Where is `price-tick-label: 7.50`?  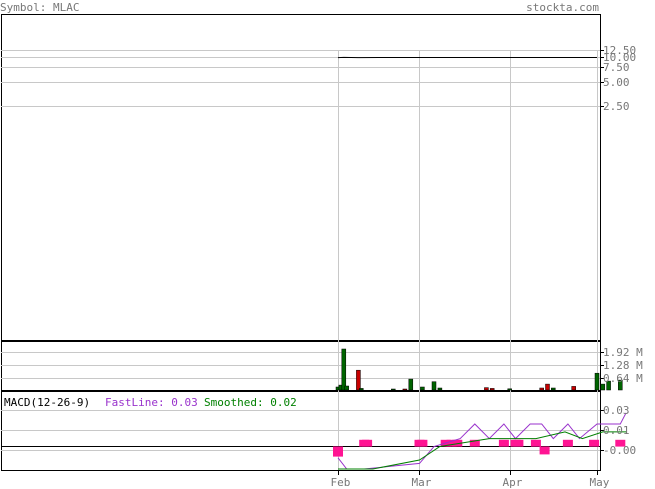 price-tick-label: 7.50 is located at coordinates (616, 67).